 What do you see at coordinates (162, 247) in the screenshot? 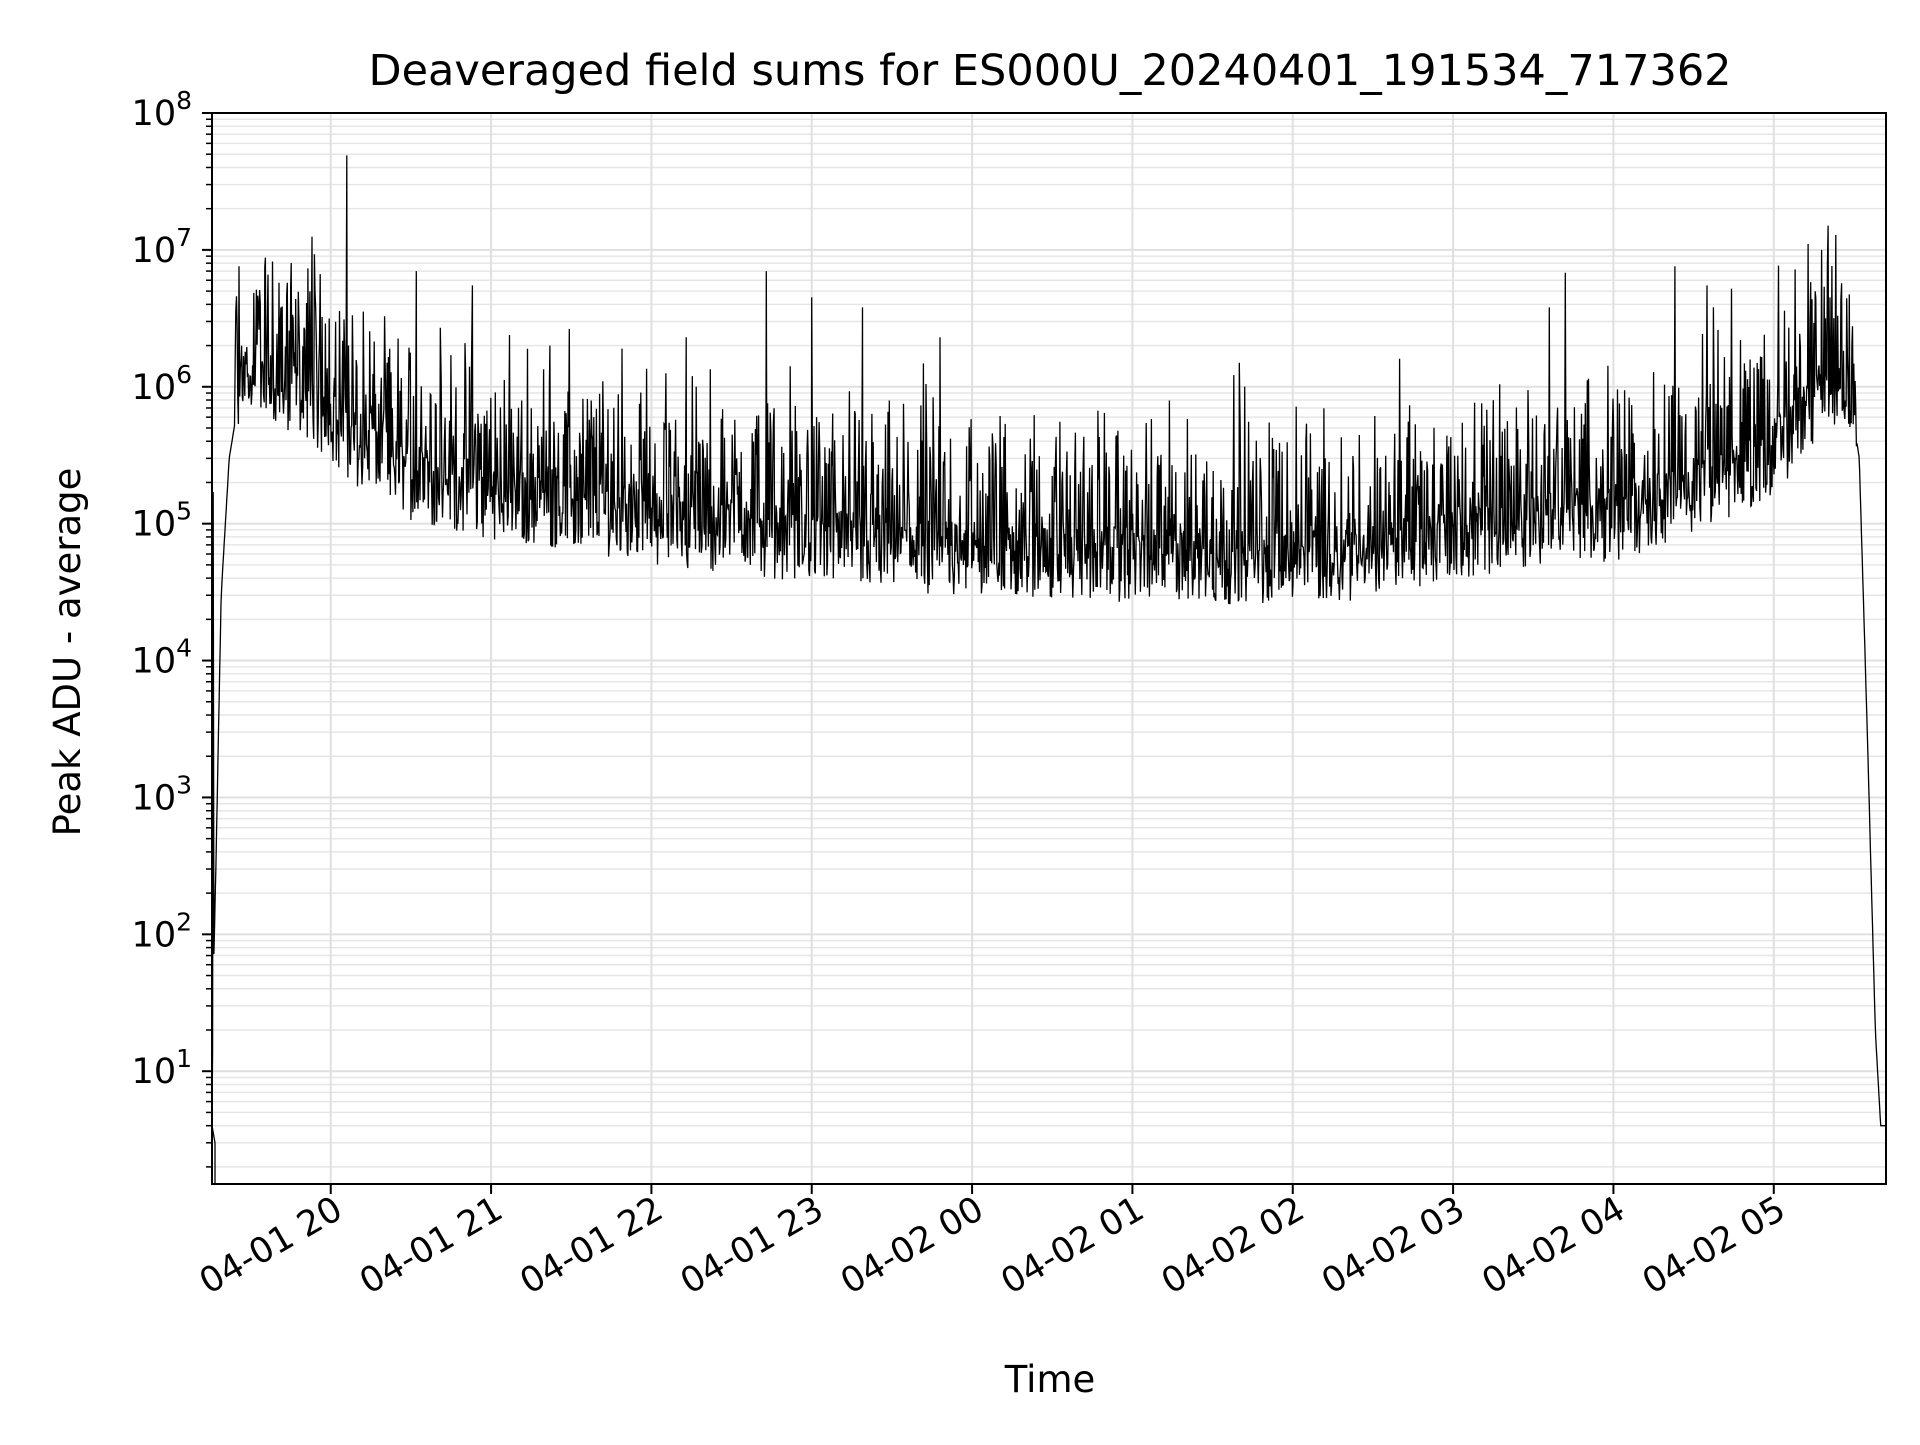
I see `y-tick-label: 10⁷` at bounding box center [162, 247].